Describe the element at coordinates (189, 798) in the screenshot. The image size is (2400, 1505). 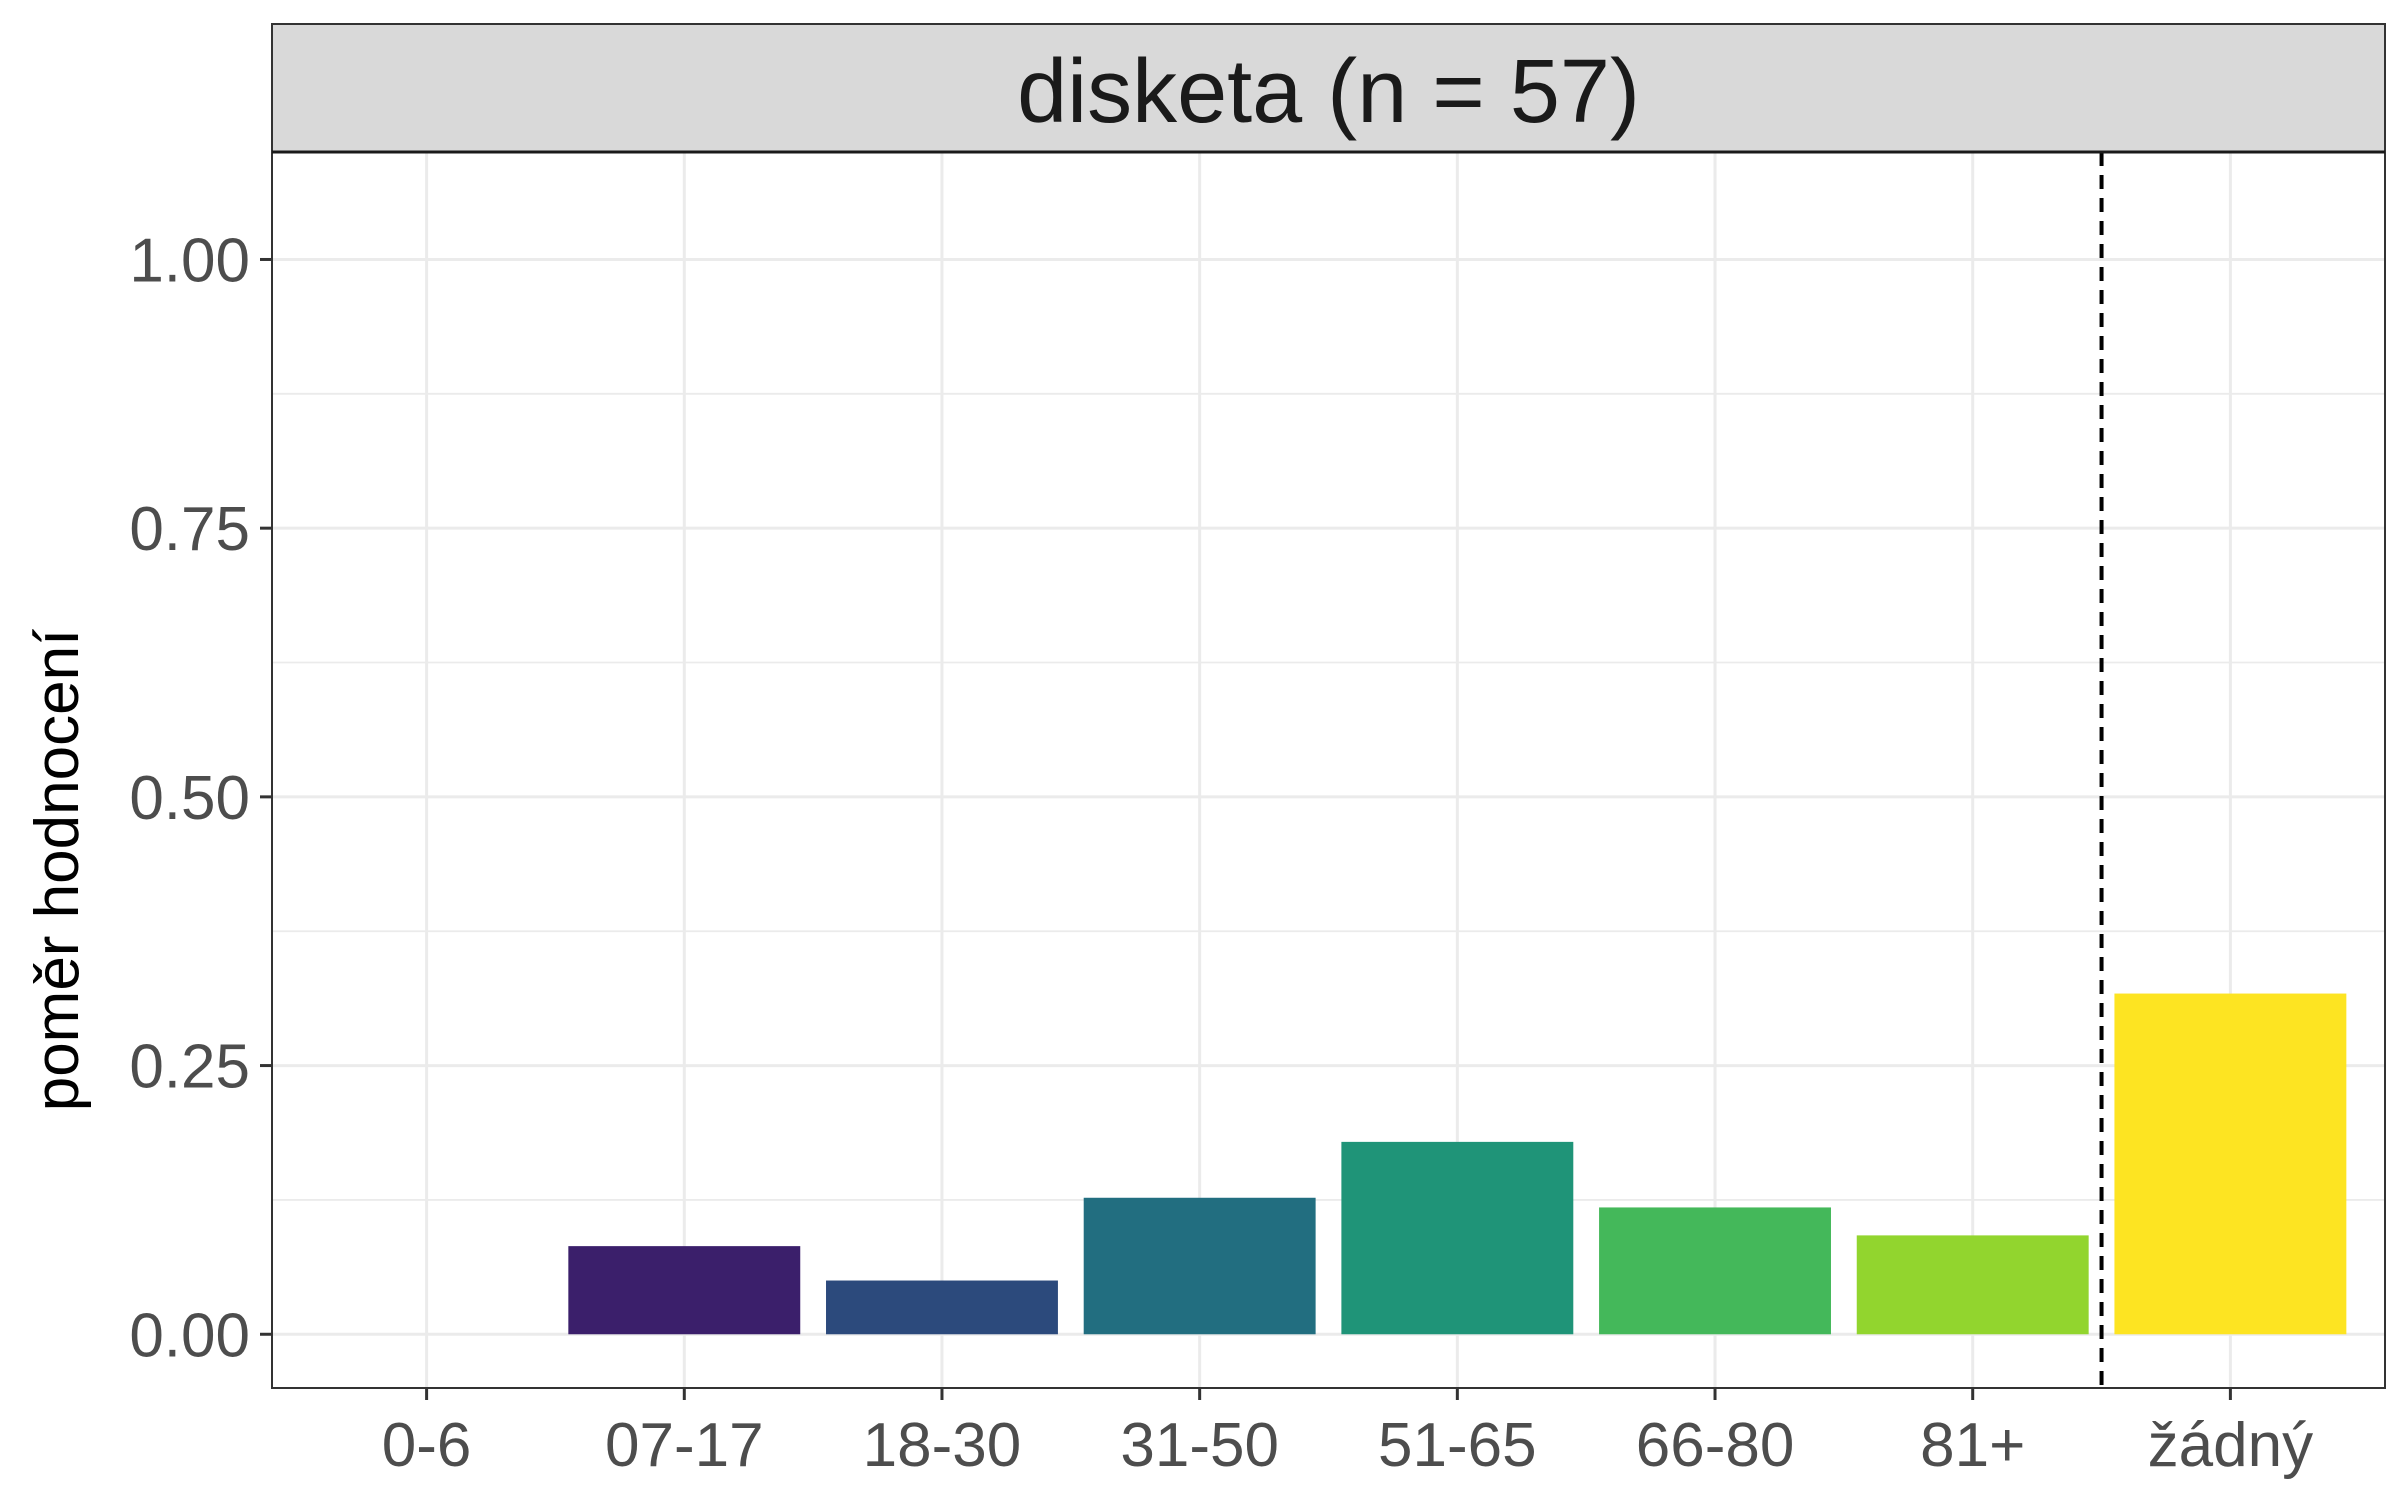
I see `y-tick-label: 0.50` at that location.